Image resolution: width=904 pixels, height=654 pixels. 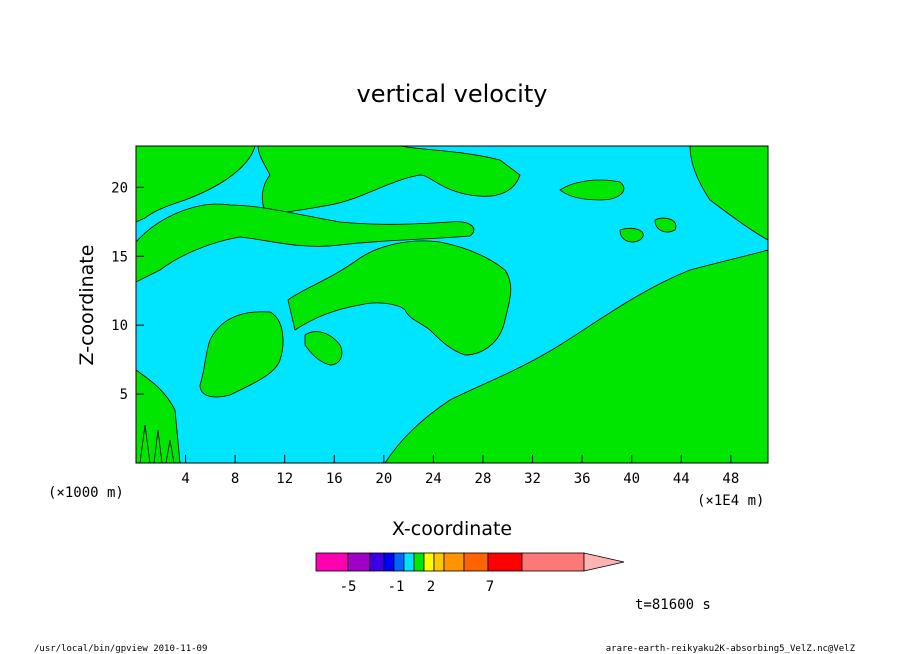 What do you see at coordinates (452, 94) in the screenshot?
I see `chart-title: vertical velocity` at bounding box center [452, 94].